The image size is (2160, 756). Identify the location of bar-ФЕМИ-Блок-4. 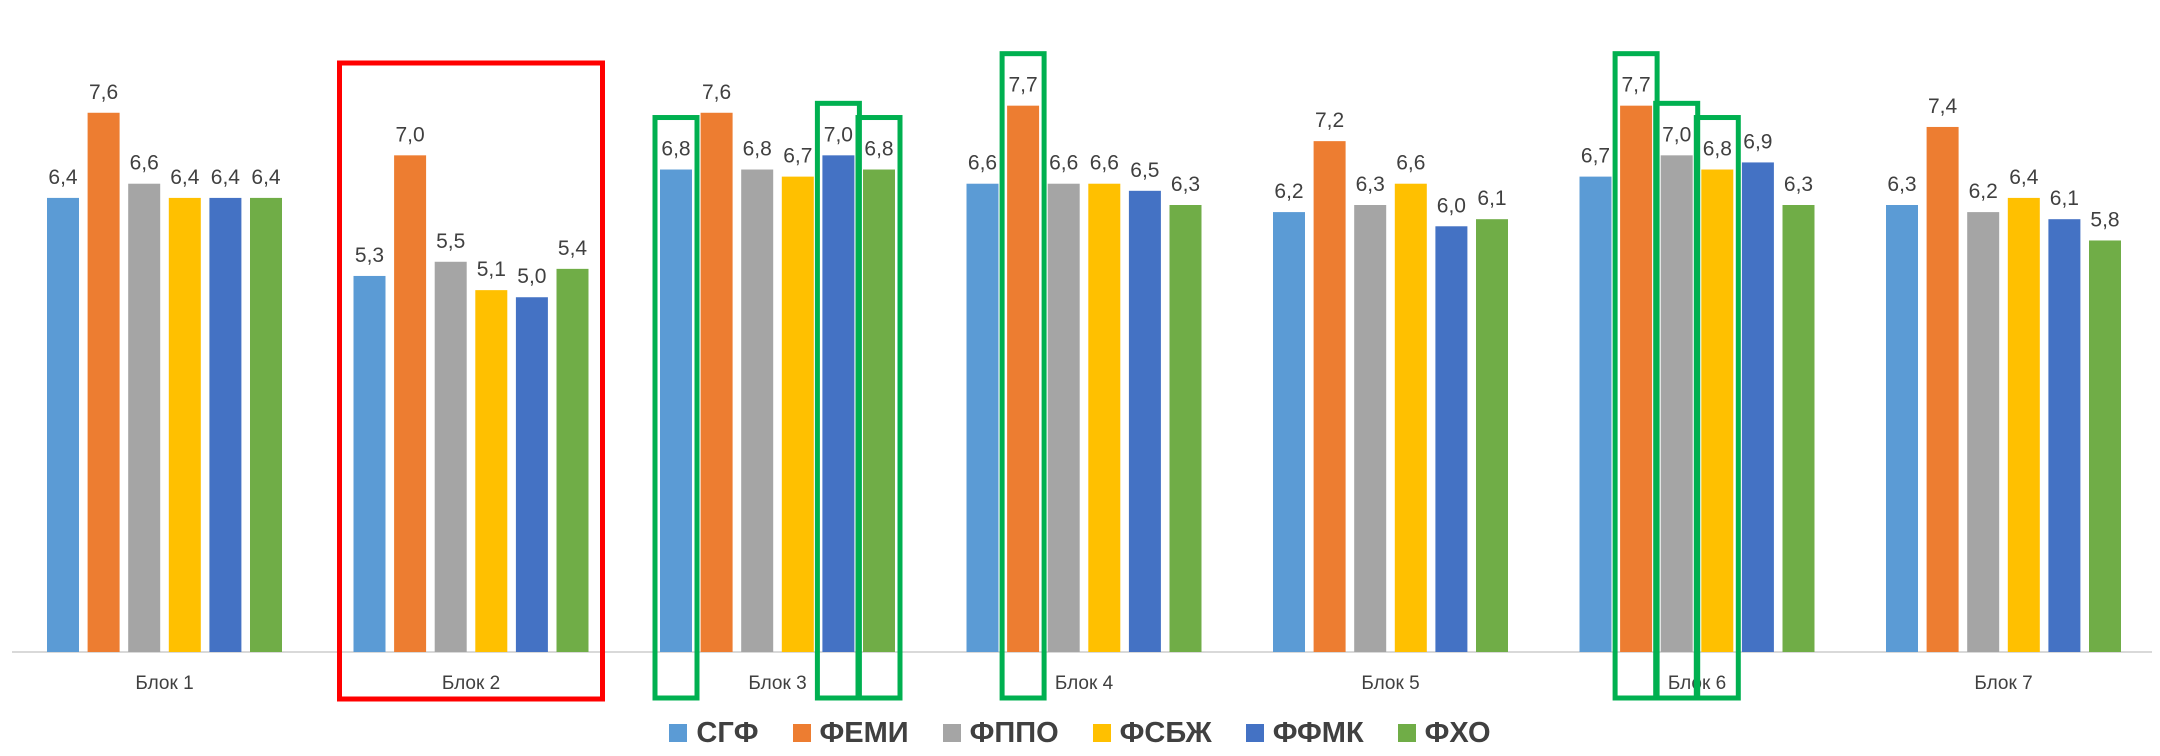
(1023, 378).